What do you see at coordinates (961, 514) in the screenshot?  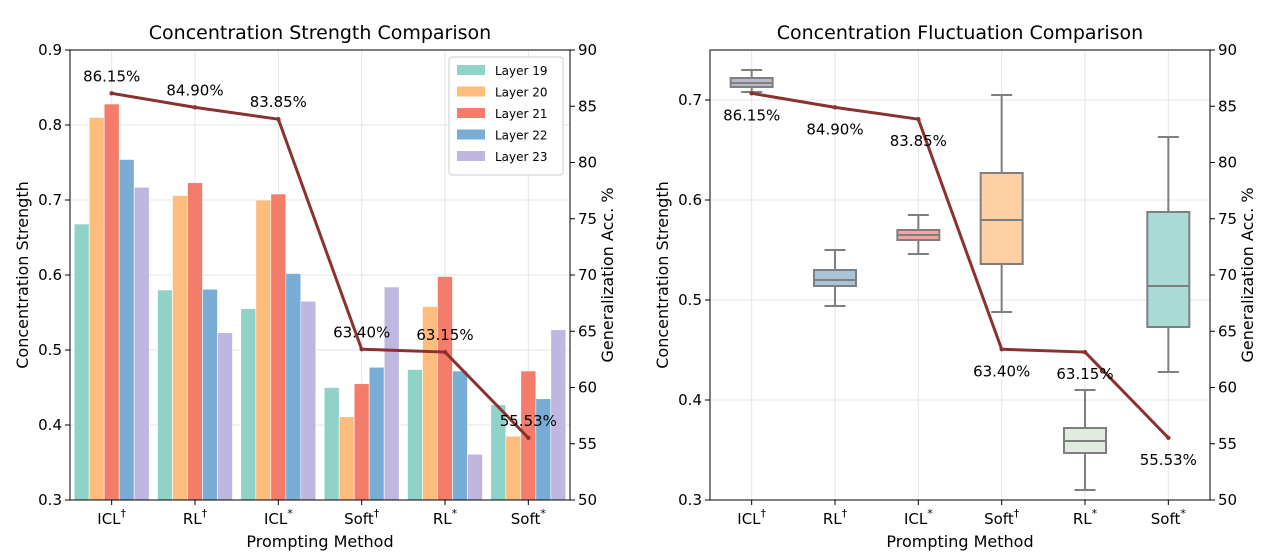 I see `chart2-x-ticks: ICL† RL† ICL* Soft† RL* Soft*` at bounding box center [961, 514].